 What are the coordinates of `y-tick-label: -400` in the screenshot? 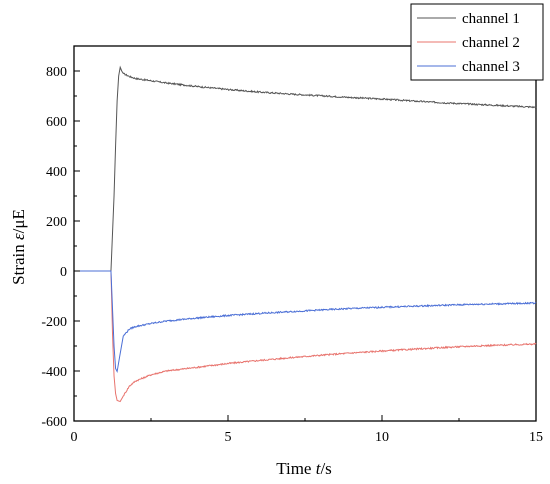 It's located at (54, 372).